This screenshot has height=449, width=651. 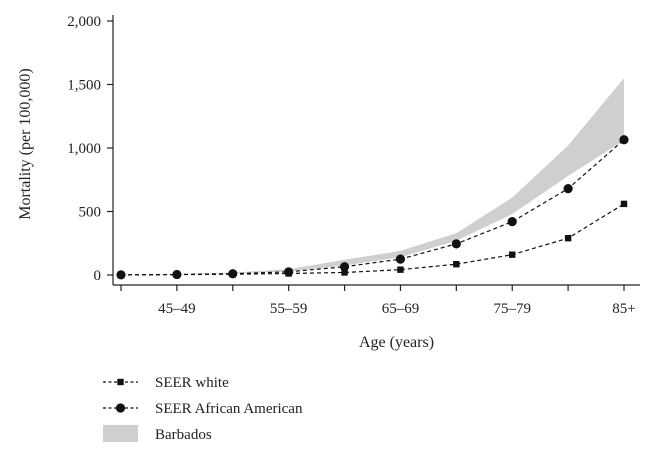 What do you see at coordinates (177, 309) in the screenshot?
I see `x-tick-label: 45–49` at bounding box center [177, 309].